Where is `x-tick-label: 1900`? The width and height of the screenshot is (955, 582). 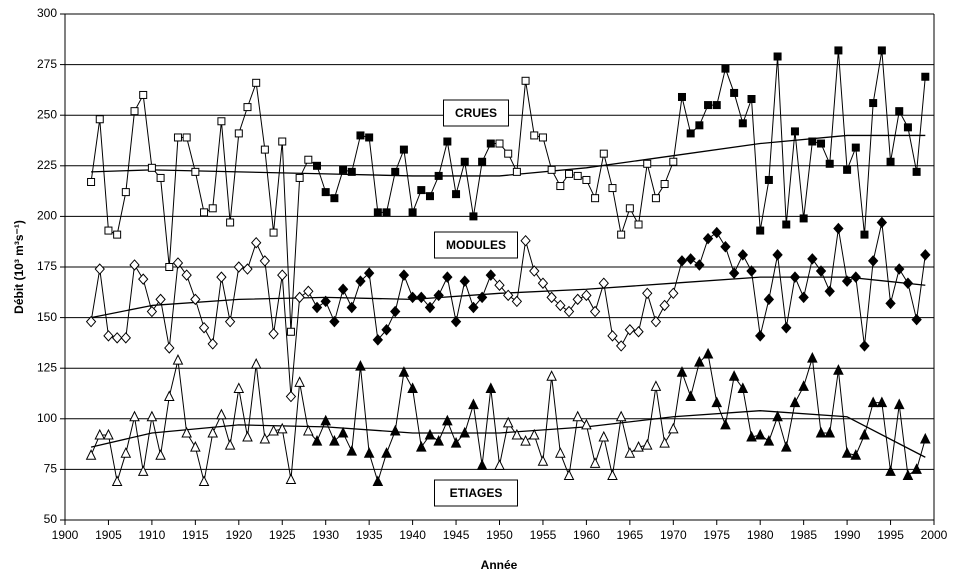 x-tick-label: 1900 is located at coordinates (65, 535).